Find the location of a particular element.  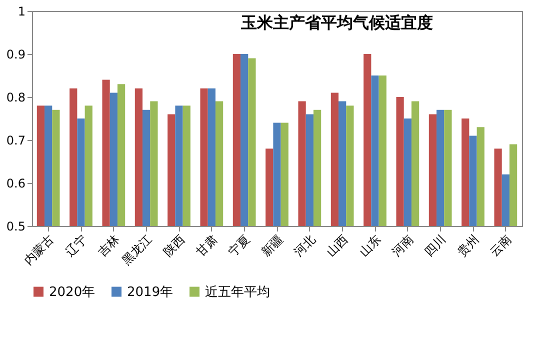

x-tick-label: 辽宁 is located at coordinates (76, 245).